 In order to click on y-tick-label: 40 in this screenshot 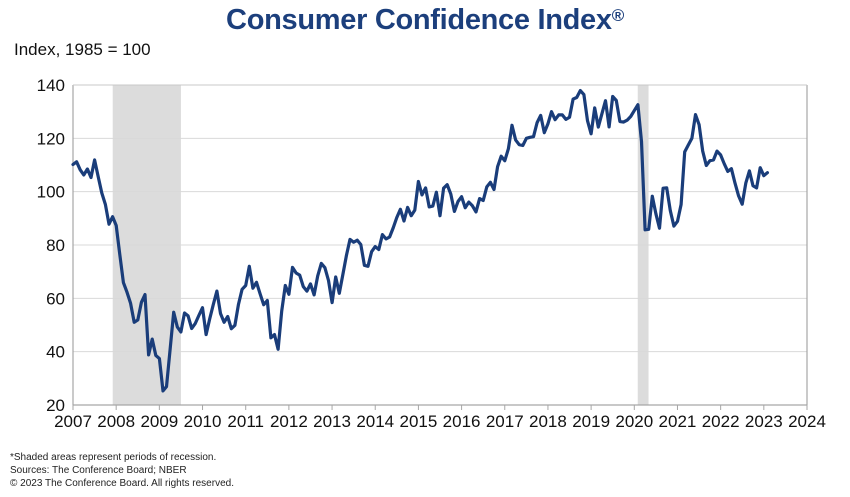, I will do `click(55, 352)`.